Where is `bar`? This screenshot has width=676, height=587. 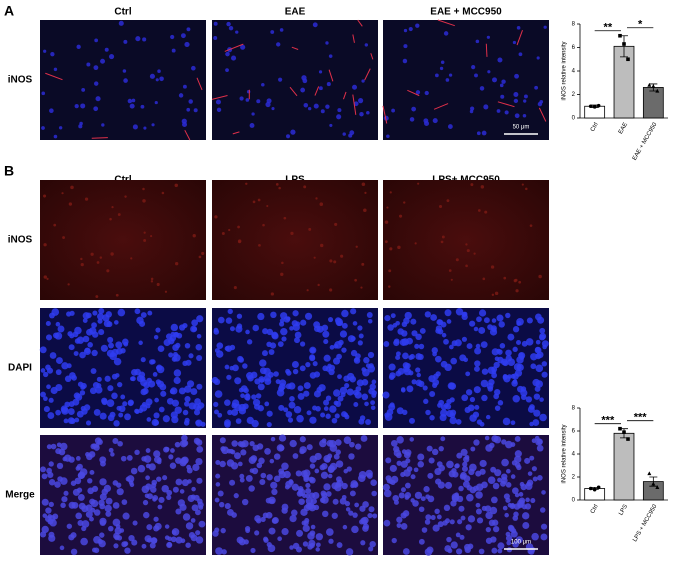 bar is located at coordinates (624, 466).